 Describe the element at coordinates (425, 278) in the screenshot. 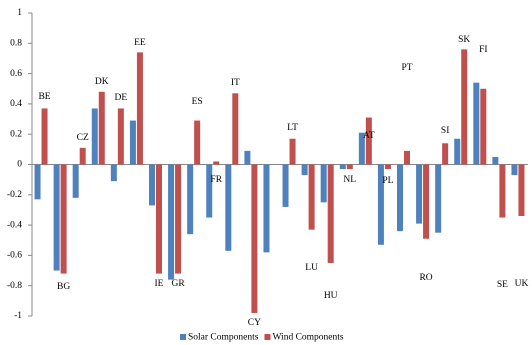

I see `category-label: RO` at that location.